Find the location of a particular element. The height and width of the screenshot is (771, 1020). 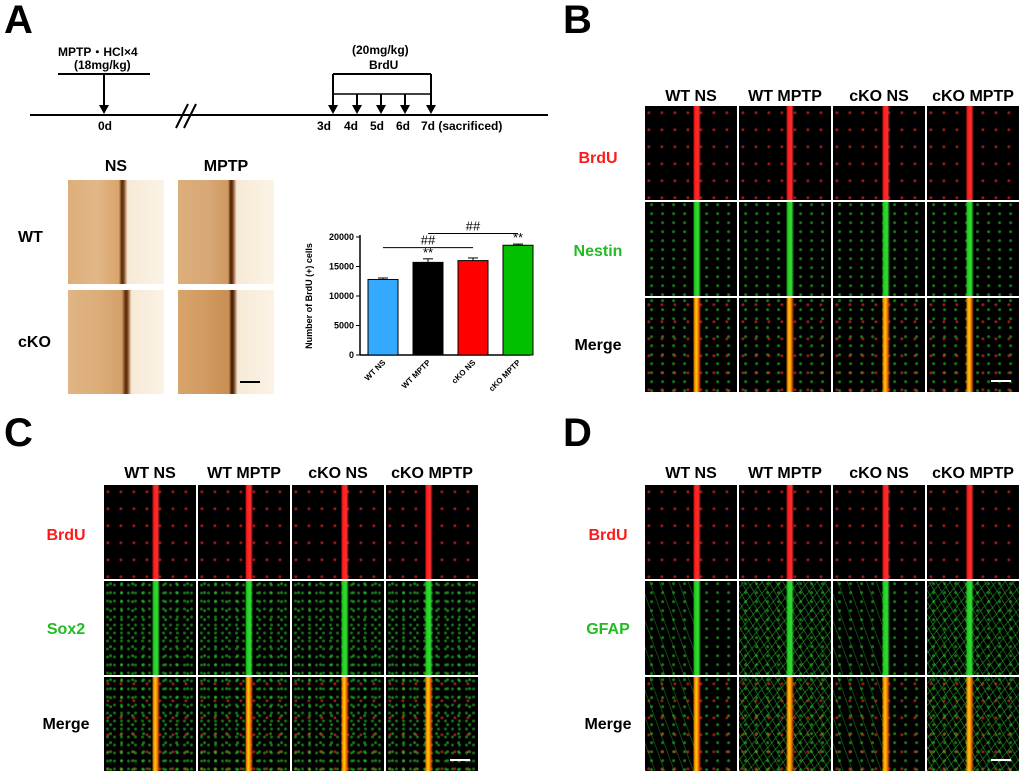

panel-d-image-r2-c1 is located at coordinates (691, 628).